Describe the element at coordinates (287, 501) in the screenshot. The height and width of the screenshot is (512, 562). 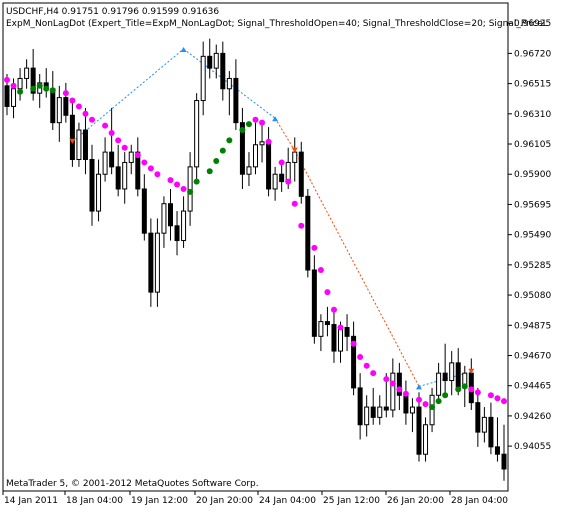
I see `time-tick-label: 24 Jan 04:00` at that location.